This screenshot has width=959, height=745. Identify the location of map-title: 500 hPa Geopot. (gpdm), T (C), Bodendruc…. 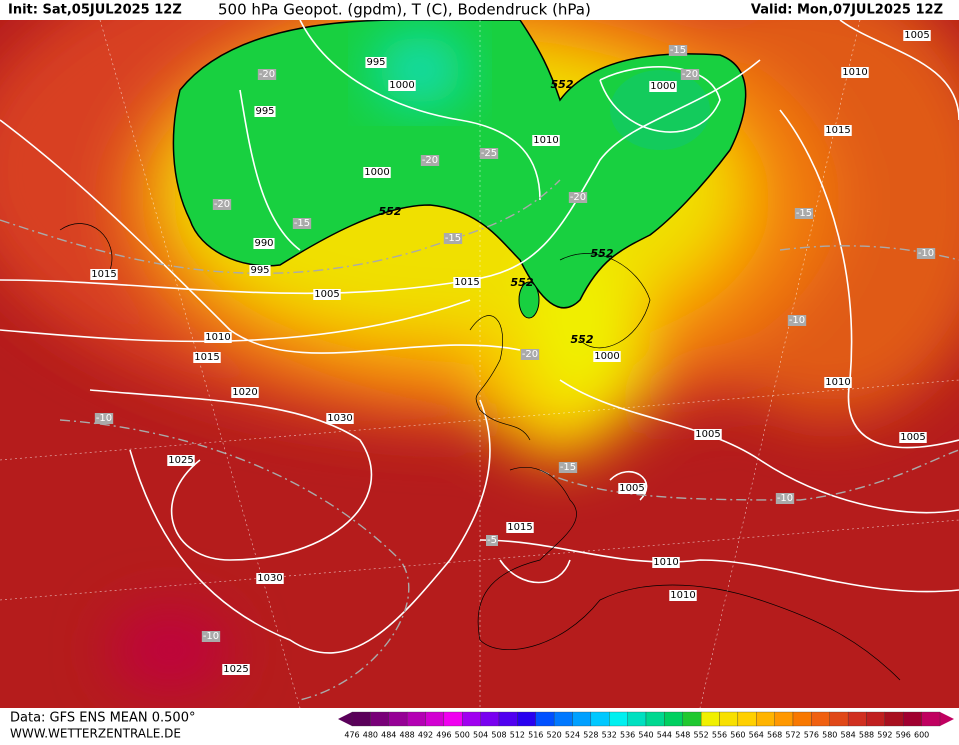
(404, 10).